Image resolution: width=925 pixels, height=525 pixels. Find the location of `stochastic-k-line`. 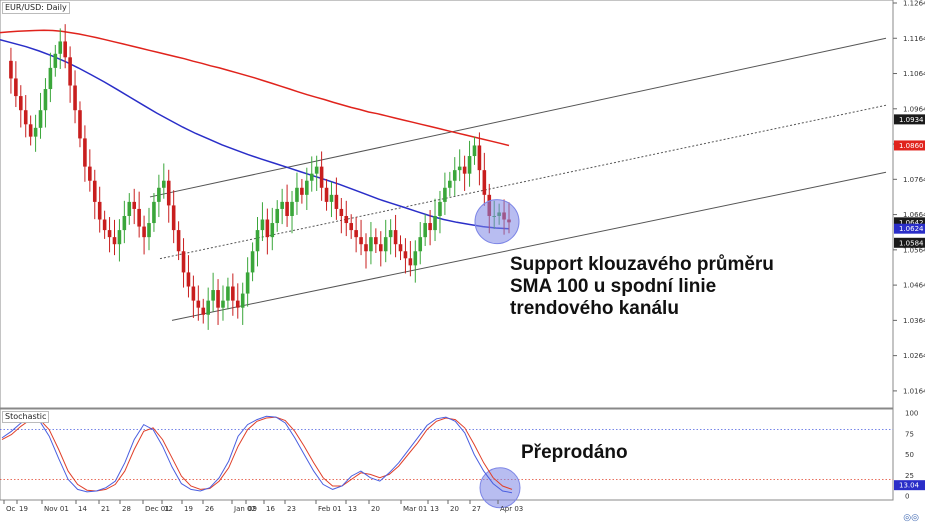

stochastic-k-line is located at coordinates (257, 454).